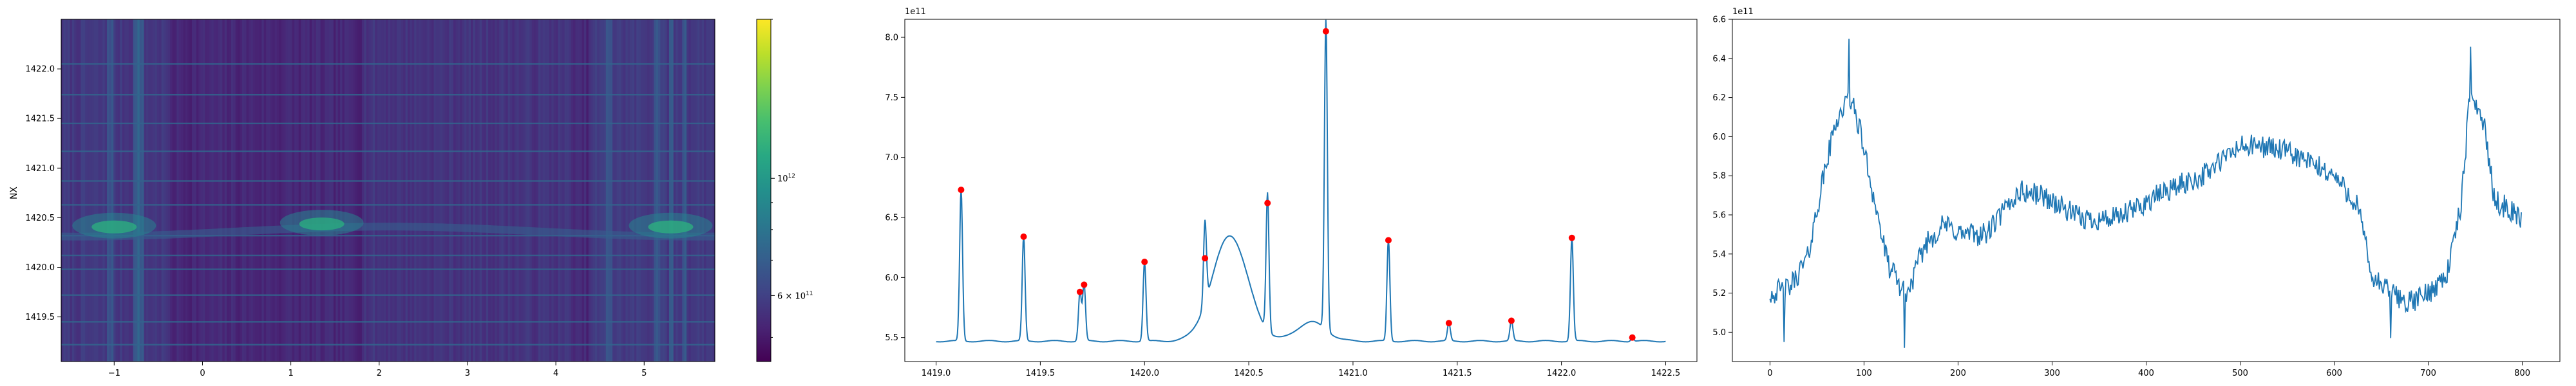  What do you see at coordinates (202, 373) in the screenshot?
I see `heatmap-x-tick-label: 0` at bounding box center [202, 373].